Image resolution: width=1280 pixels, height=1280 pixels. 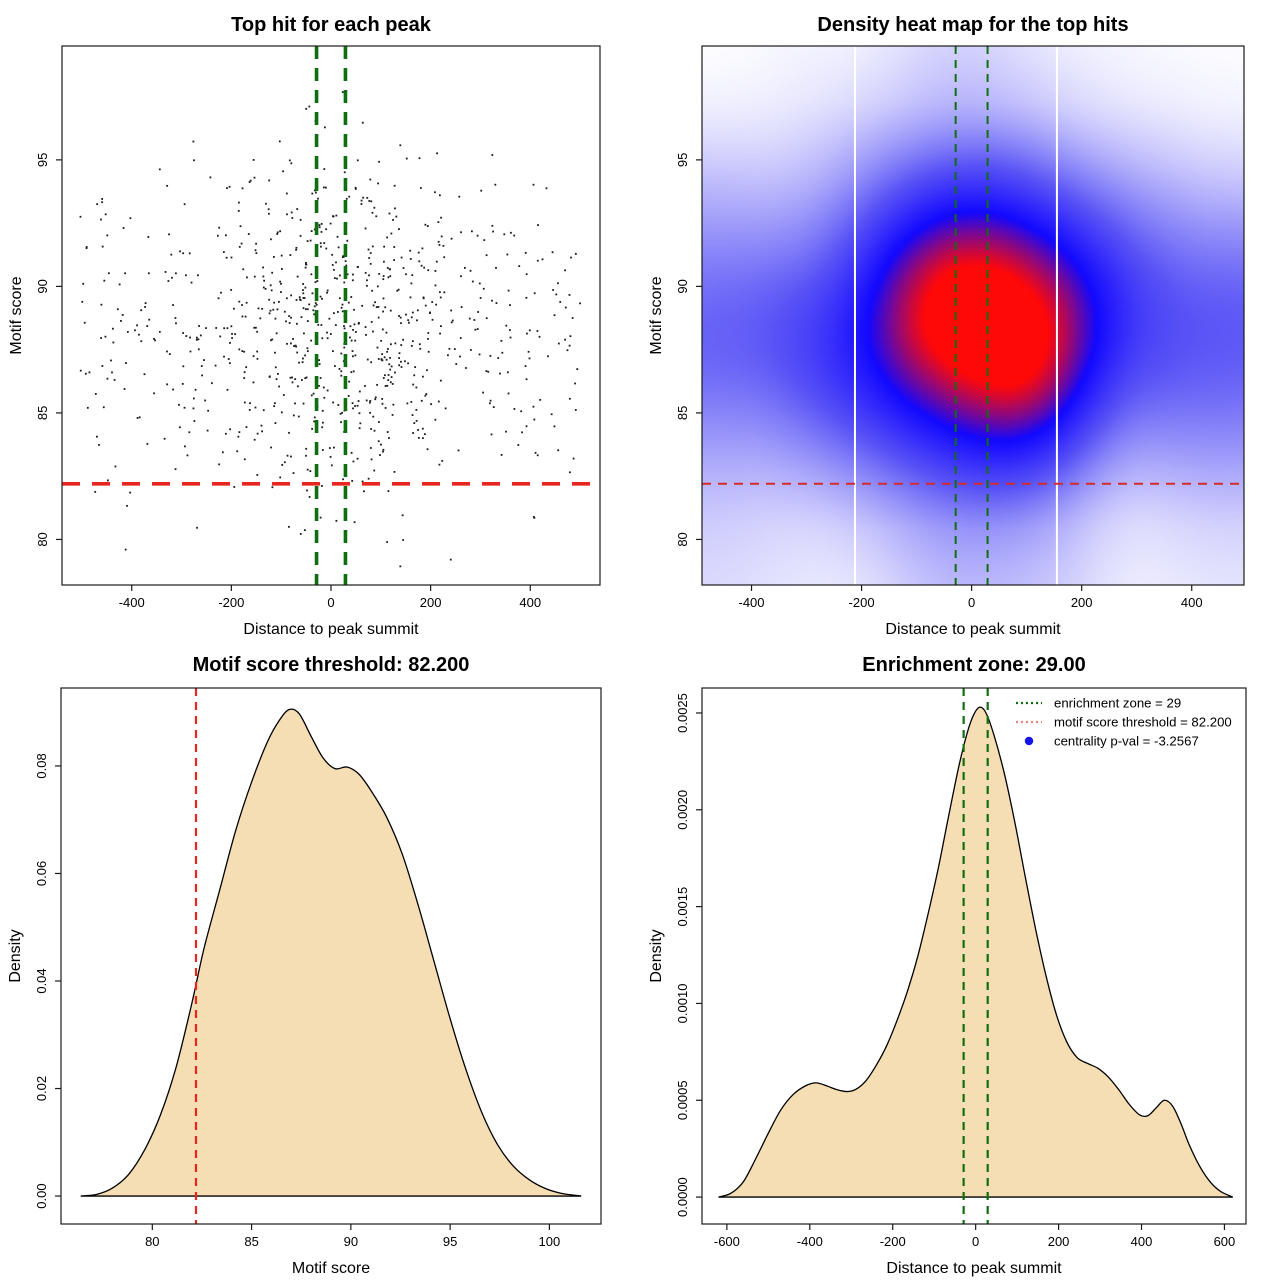 I want to click on legend-point-swatch, so click(x=1029, y=741).